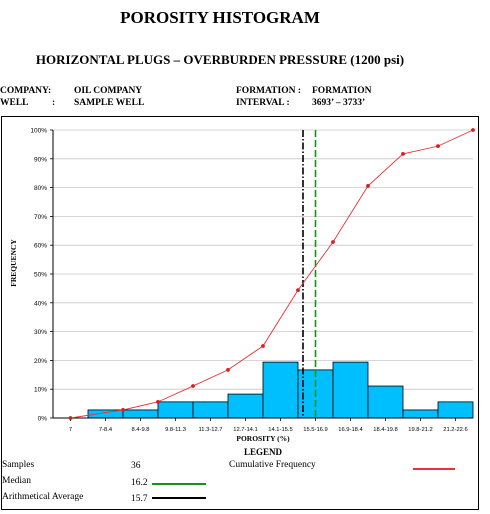  Describe the element at coordinates (272, 465) in the screenshot. I see `legend-cumulative-label: Cumulative Frequency` at that location.